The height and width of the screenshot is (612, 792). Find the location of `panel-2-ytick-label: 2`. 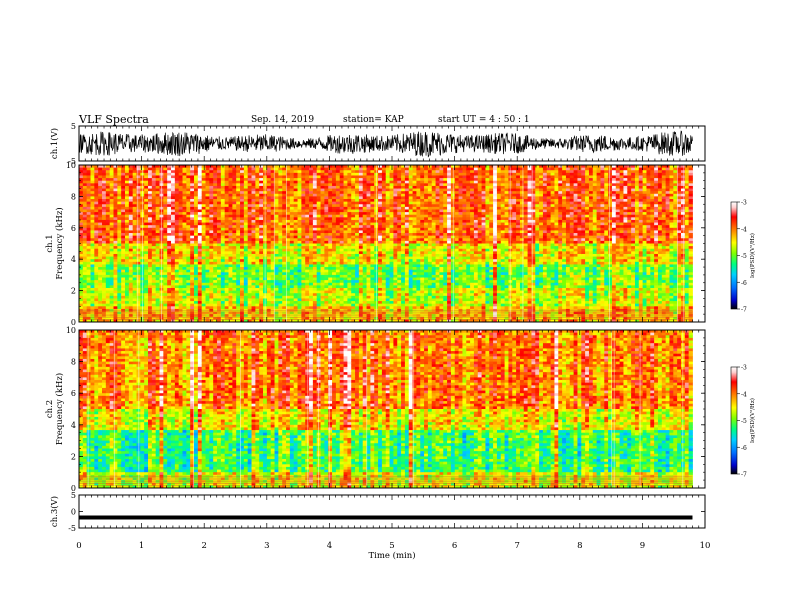

panel-2-ytick-label: 2 is located at coordinates (73, 291).